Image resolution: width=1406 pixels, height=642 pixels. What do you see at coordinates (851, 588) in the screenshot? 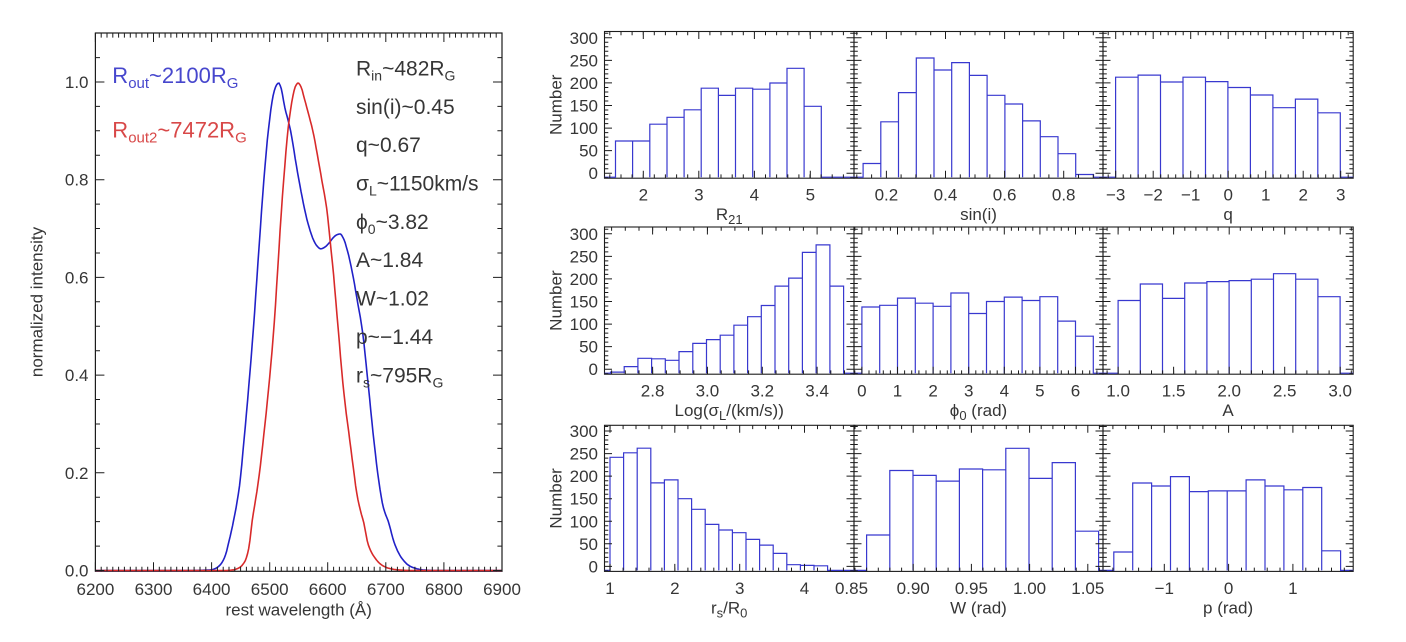
I see `svg-text: 0.85` at bounding box center [851, 588].